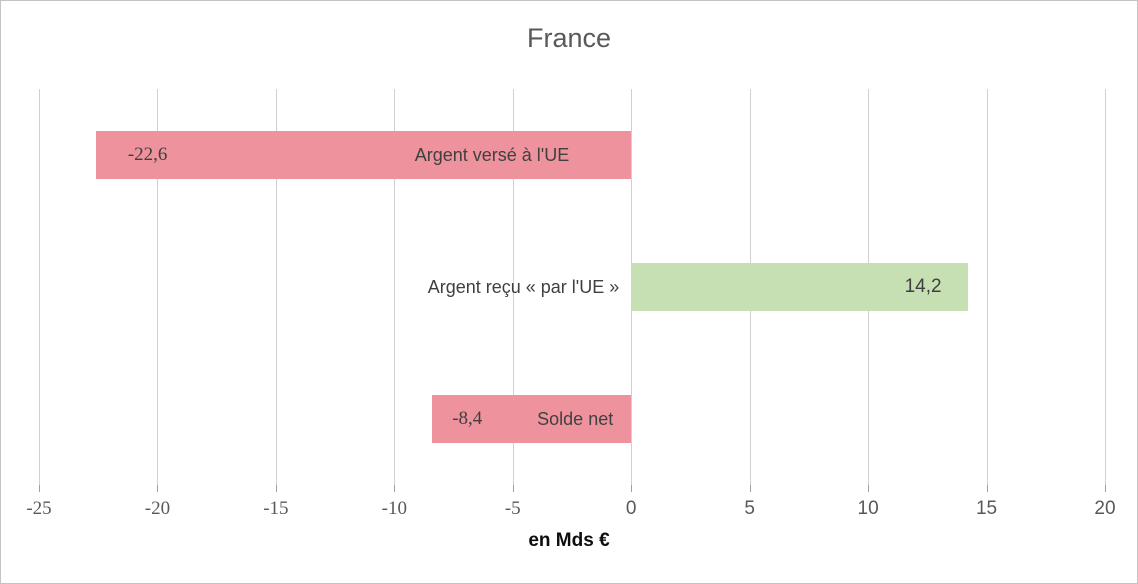 This screenshot has height=584, width=1138. Describe the element at coordinates (512, 508) in the screenshot. I see `x-tick-label: -5` at that location.